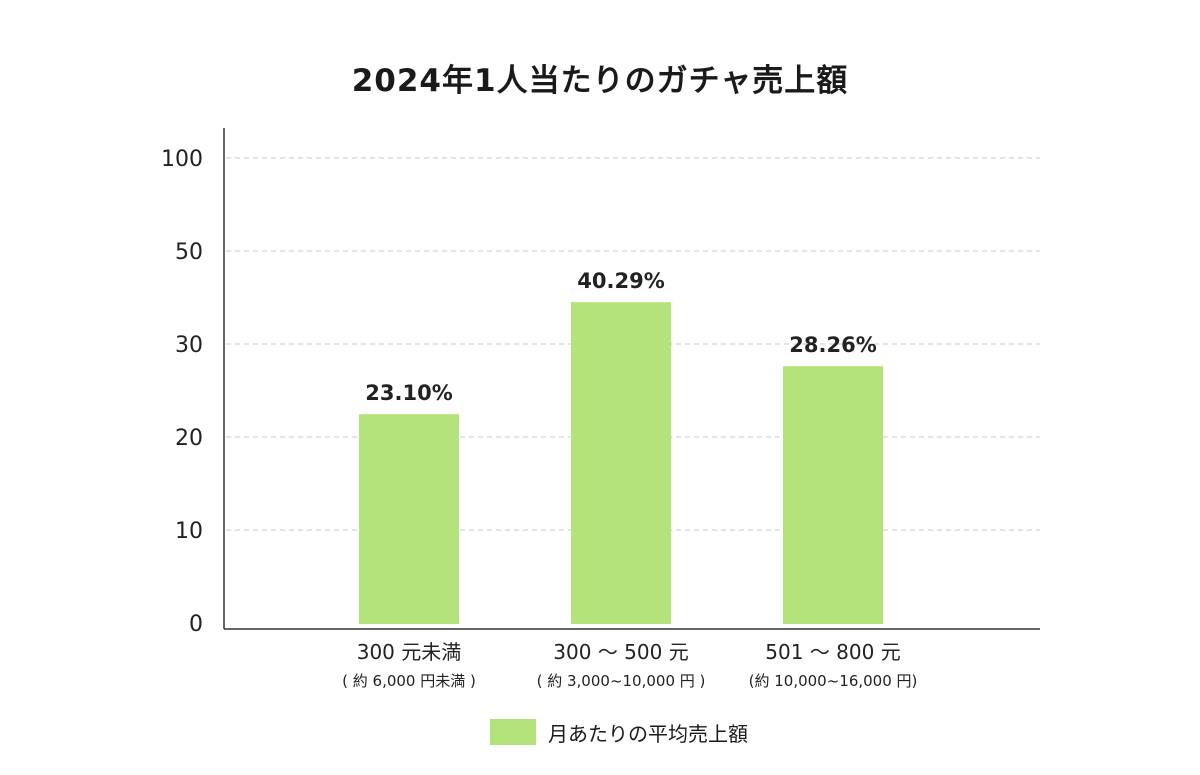 The width and height of the screenshot is (1200, 775). I want to click on x-category-sublabel: ( 約 3,000~10,000 円 ), so click(621, 681).